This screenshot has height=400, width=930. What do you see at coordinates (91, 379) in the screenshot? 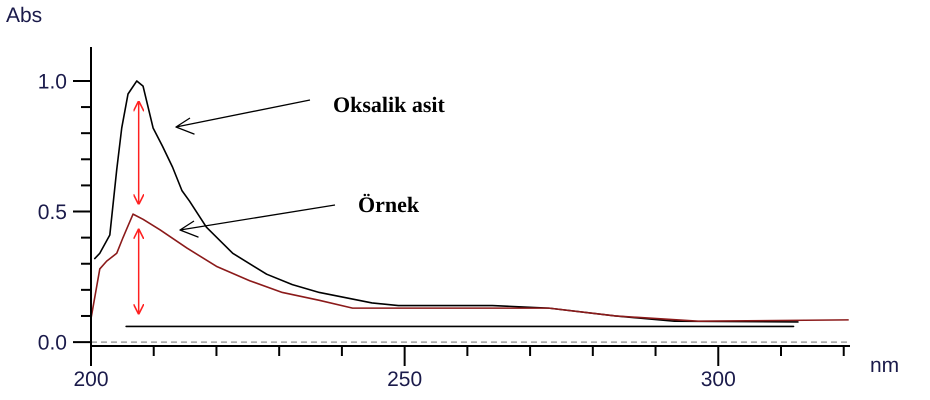
I see `x-tick-label: 200` at bounding box center [91, 379].